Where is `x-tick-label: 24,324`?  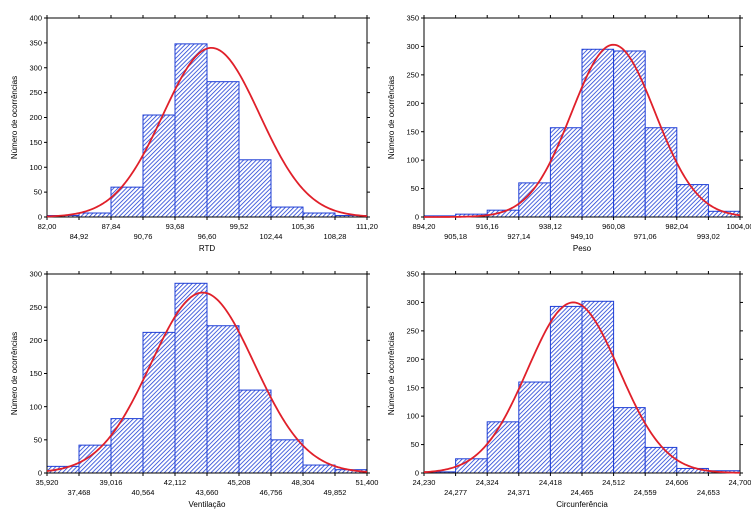
x-tick-label: 24,324 is located at coordinates (487, 482).